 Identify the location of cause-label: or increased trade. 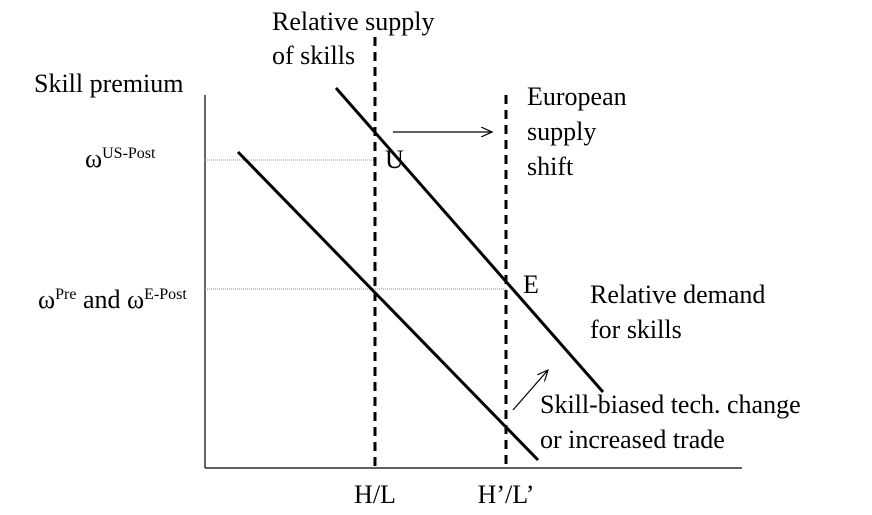
(632, 439).